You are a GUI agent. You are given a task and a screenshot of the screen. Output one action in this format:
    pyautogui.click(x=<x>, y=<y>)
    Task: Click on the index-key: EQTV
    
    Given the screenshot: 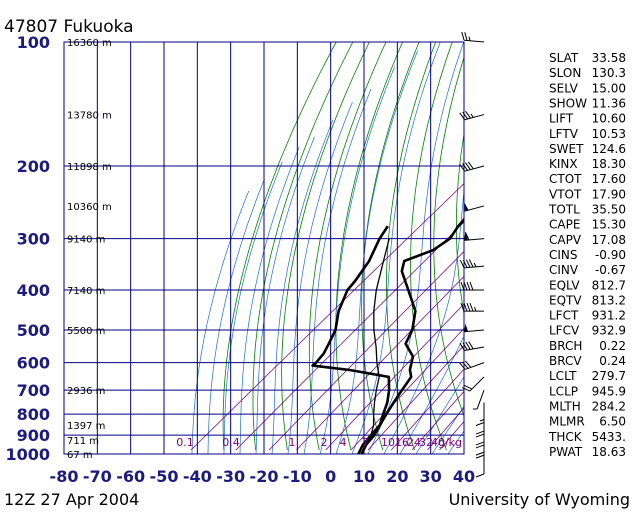 What is the action you would take?
    pyautogui.click(x=565, y=300)
    